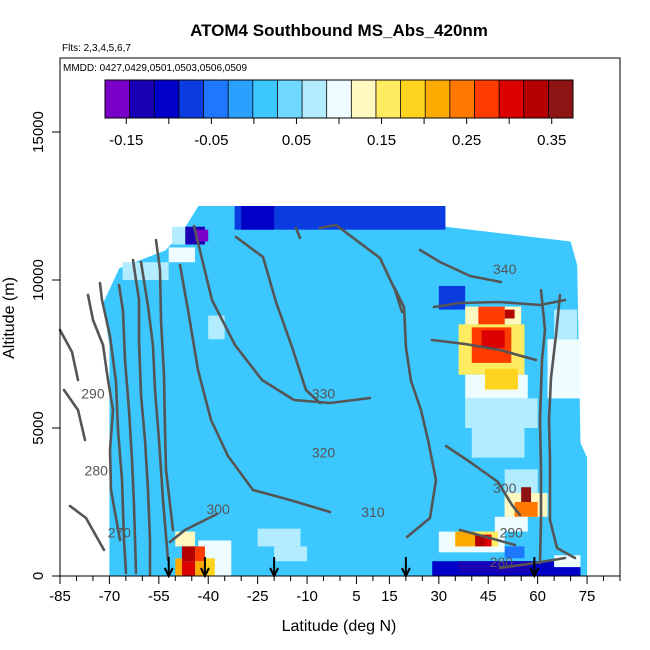 The width and height of the screenshot is (650, 650). Describe the element at coordinates (120, 533) in the screenshot. I see `contour-label: 270` at that location.